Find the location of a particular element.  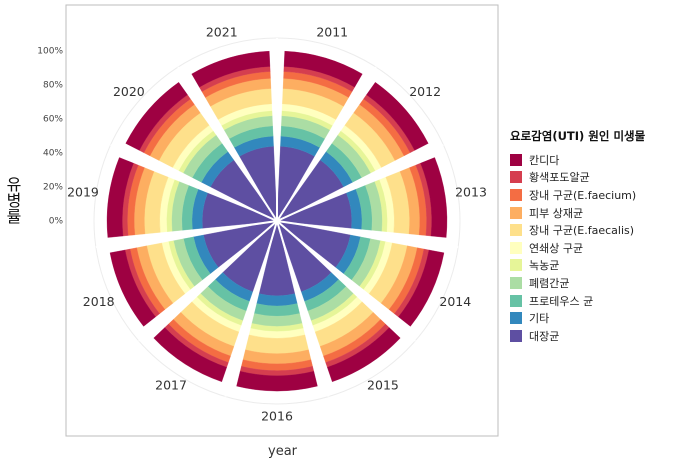

legend-label: 장내 구균(E.faecium) is located at coordinates (583, 195).